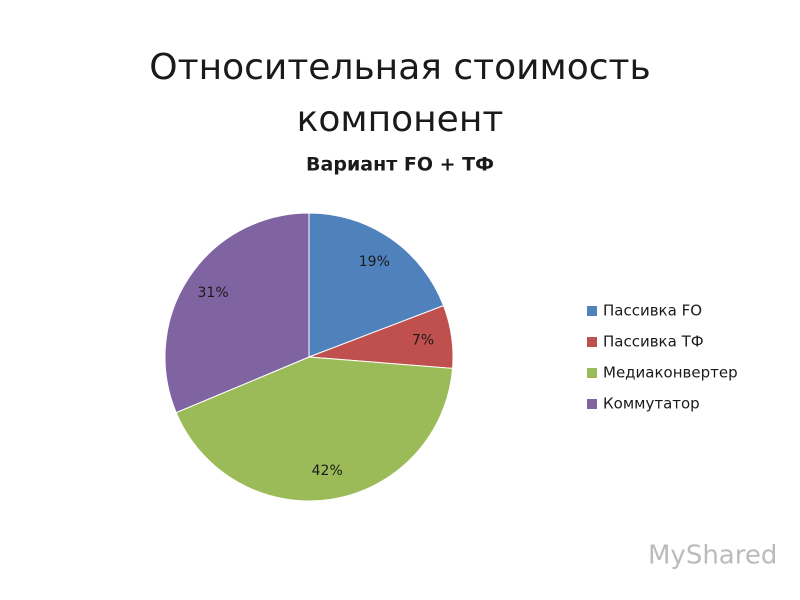 The image size is (800, 600). Describe the element at coordinates (423, 341) in the screenshot. I see `data-label: 7%` at that location.